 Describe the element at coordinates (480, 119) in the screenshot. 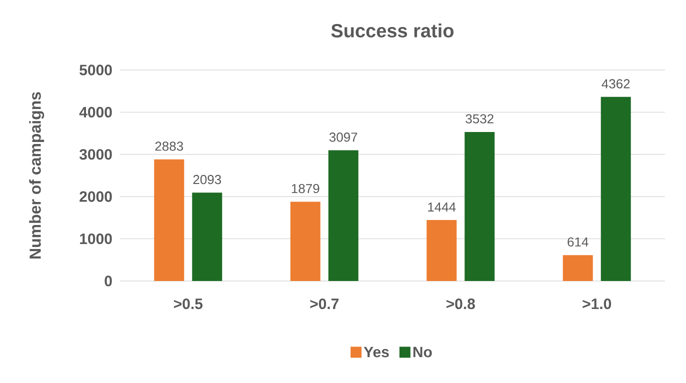

I see `data-label: 3532` at that location.